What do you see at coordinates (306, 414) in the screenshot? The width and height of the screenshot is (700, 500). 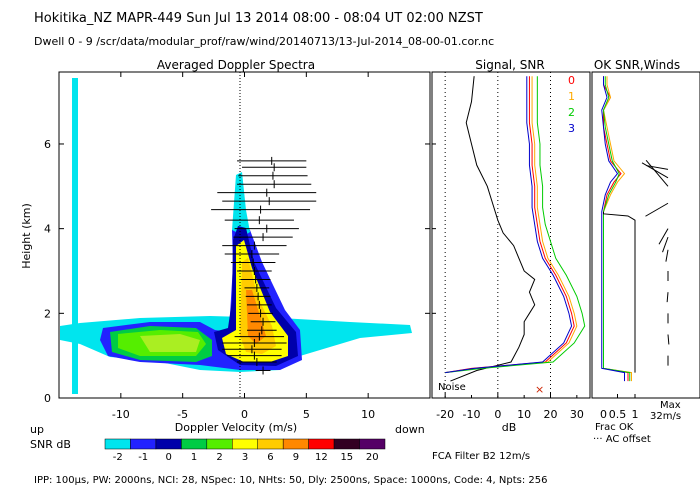 I see `x-tick-label: 5` at bounding box center [306, 414].